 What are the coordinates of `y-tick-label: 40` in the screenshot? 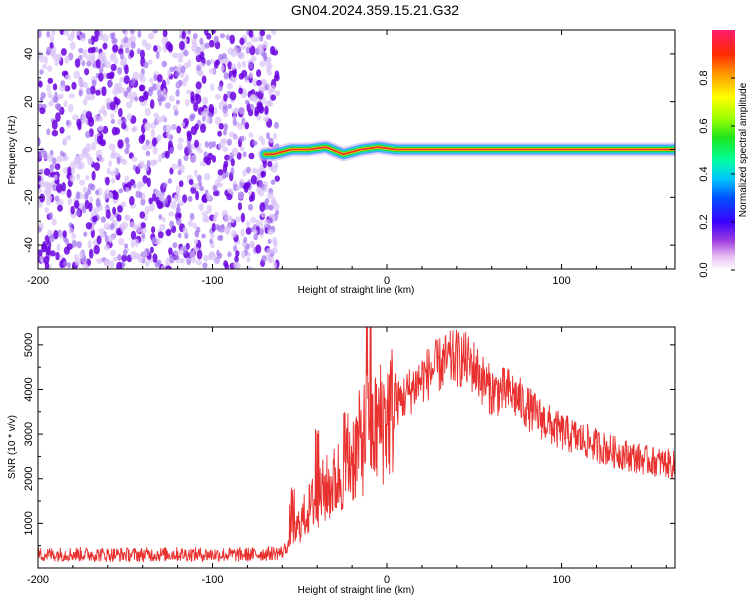 It's located at (29, 54).